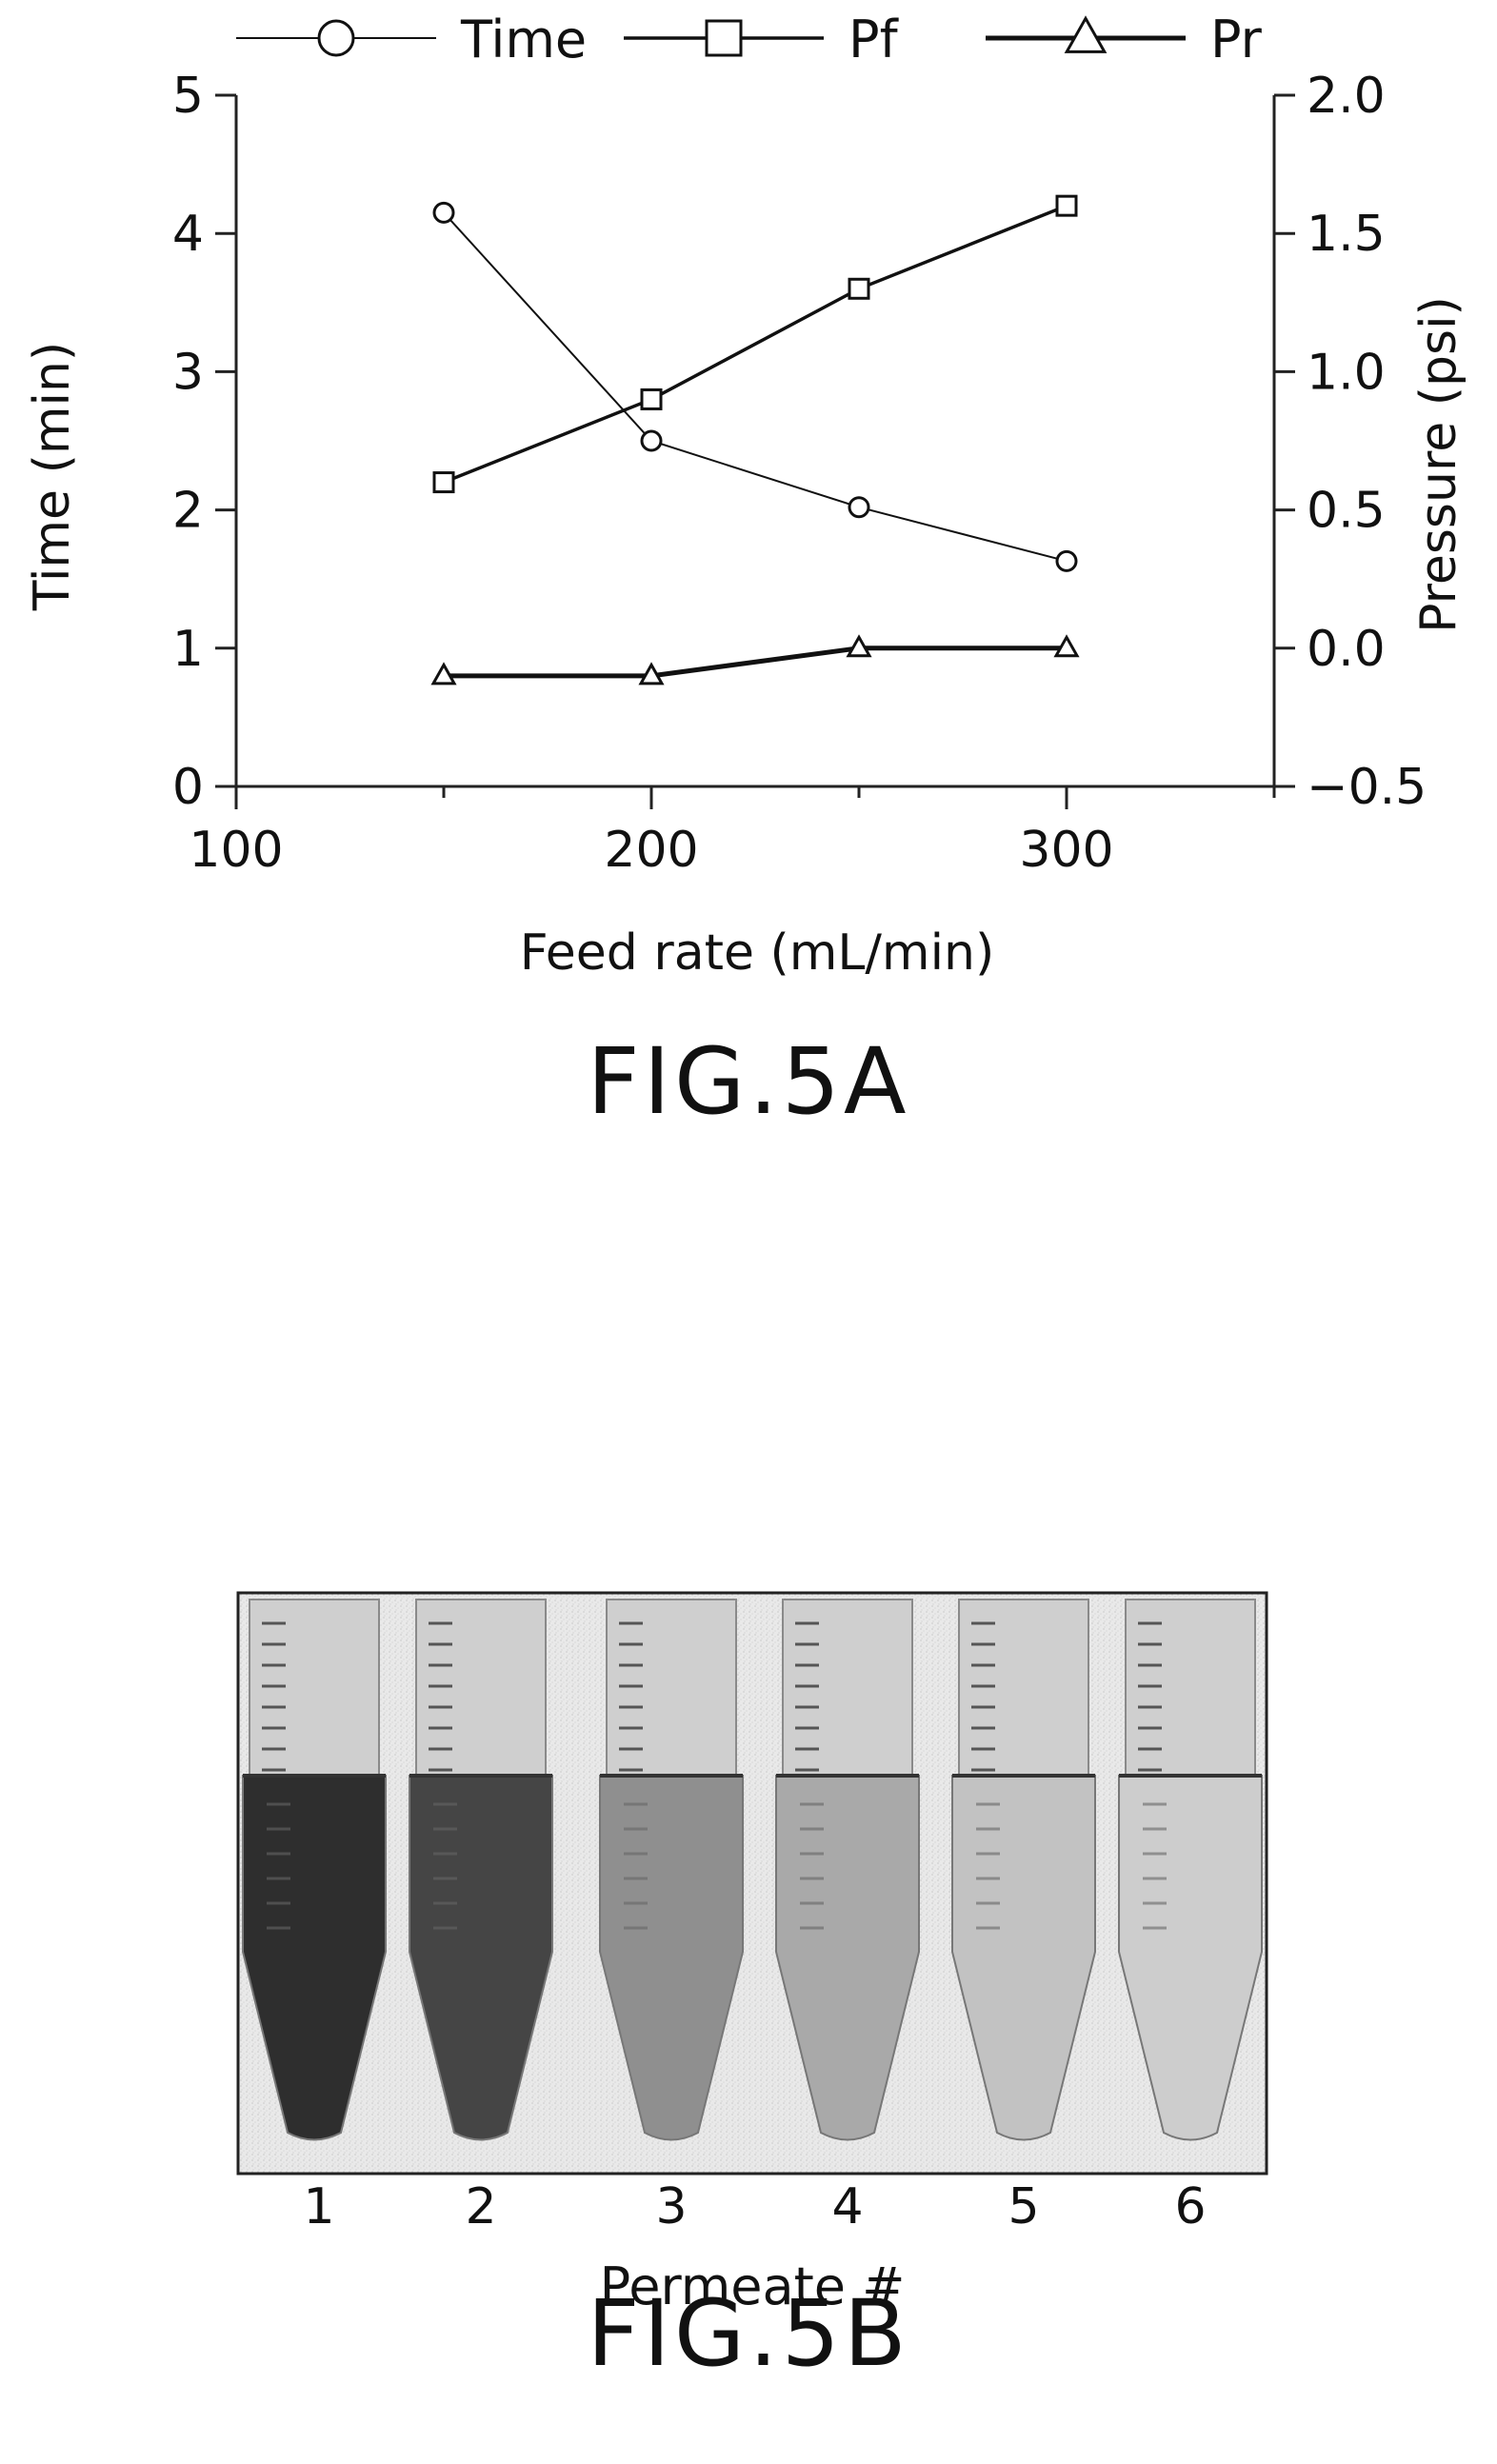 The height and width of the screenshot is (2464, 1497). Describe the element at coordinates (188, 788) in the screenshot. I see `y-left-tick-label: 0` at that location.